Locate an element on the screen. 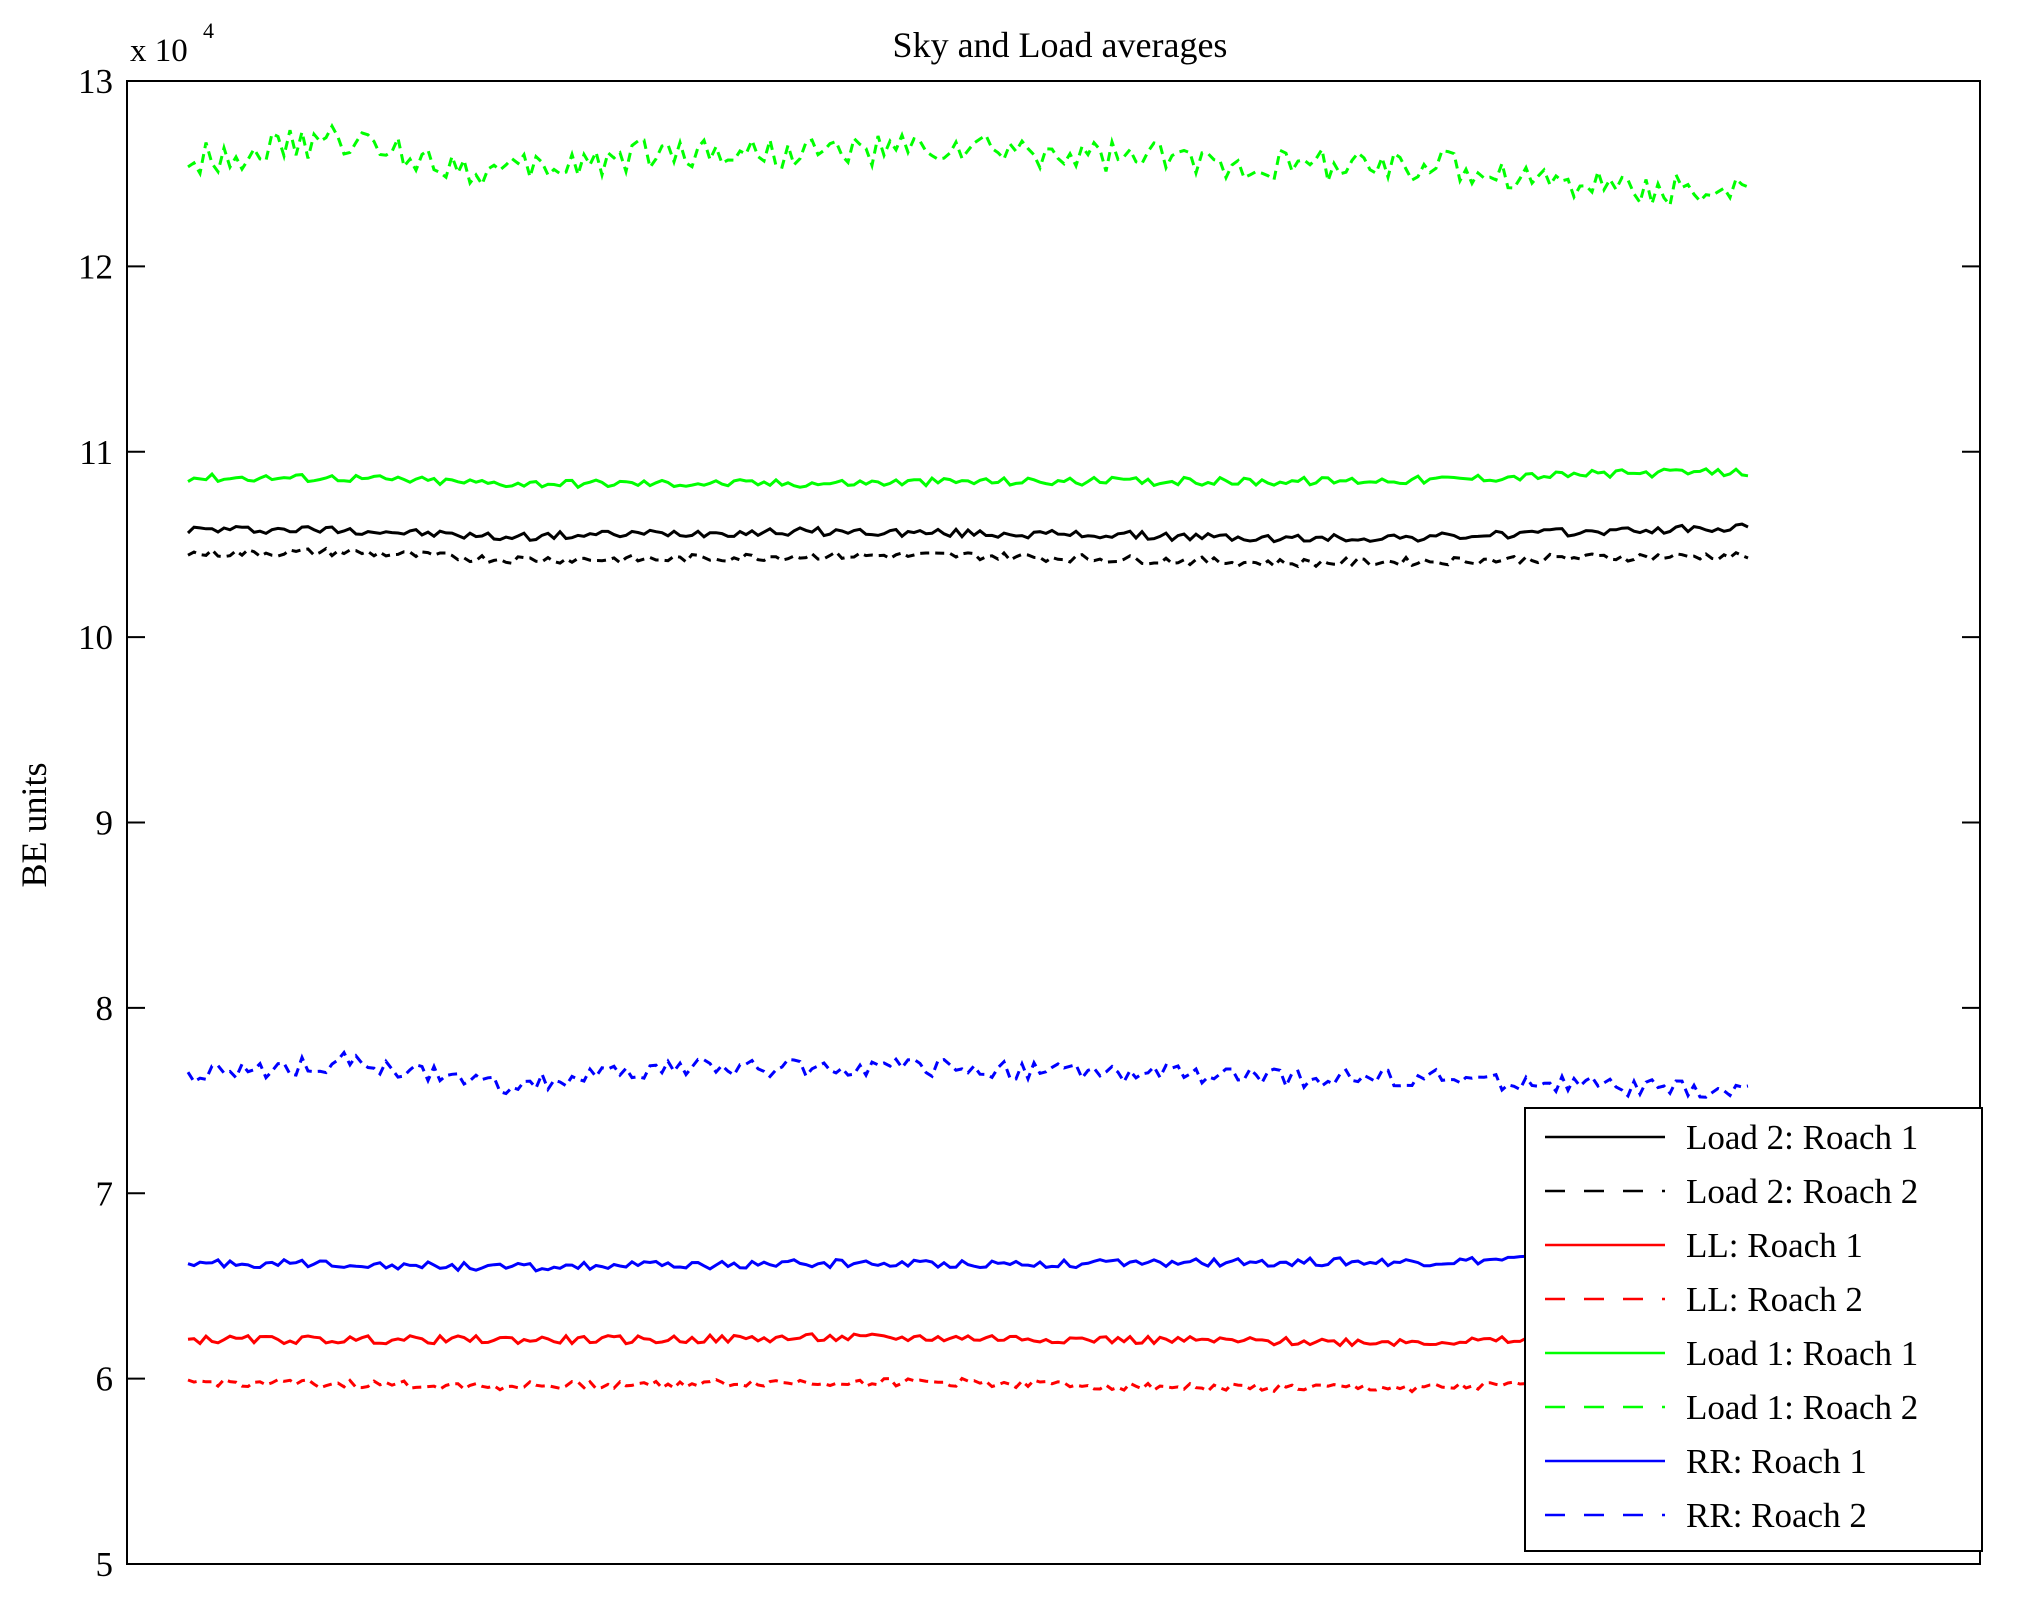 The width and height of the screenshot is (2017, 1597). legend-label: Load 2: Roach 2 is located at coordinates (1802, 1191).